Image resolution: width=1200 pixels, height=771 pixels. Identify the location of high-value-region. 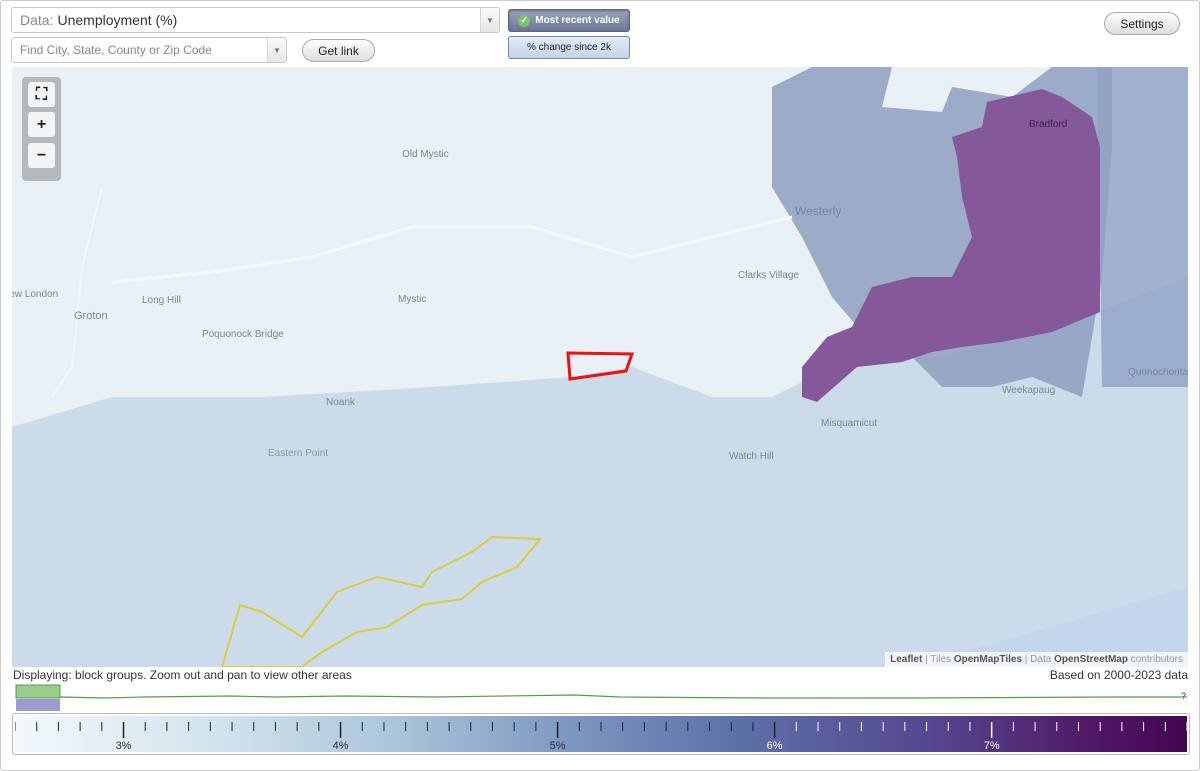
(951, 245).